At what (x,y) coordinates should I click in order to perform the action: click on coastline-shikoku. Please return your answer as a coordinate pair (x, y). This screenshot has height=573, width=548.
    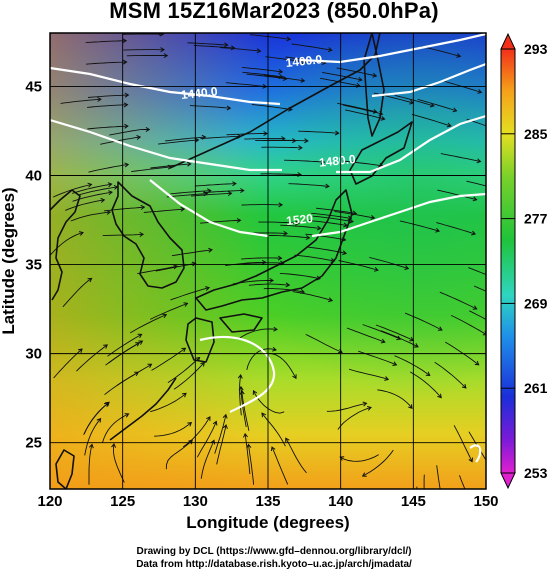
    Looking at the image, I should click on (241, 323).